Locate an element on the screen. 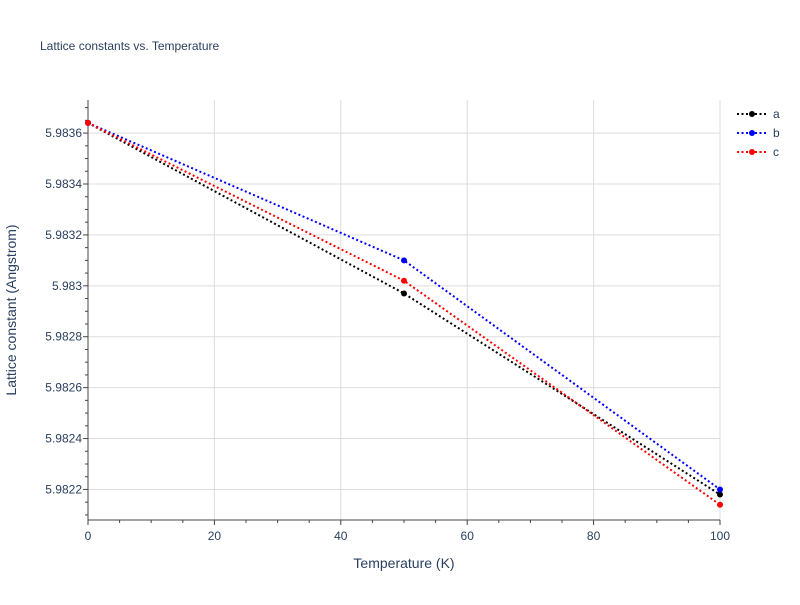 This screenshot has height=605, width=800. x-tick-label: 100 is located at coordinates (720, 536).